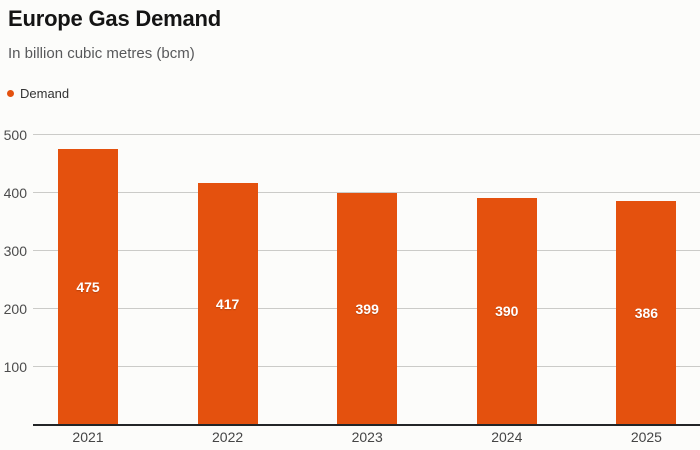  What do you see at coordinates (15, 250) in the screenshot?
I see `y-axis-label: 300` at bounding box center [15, 250].